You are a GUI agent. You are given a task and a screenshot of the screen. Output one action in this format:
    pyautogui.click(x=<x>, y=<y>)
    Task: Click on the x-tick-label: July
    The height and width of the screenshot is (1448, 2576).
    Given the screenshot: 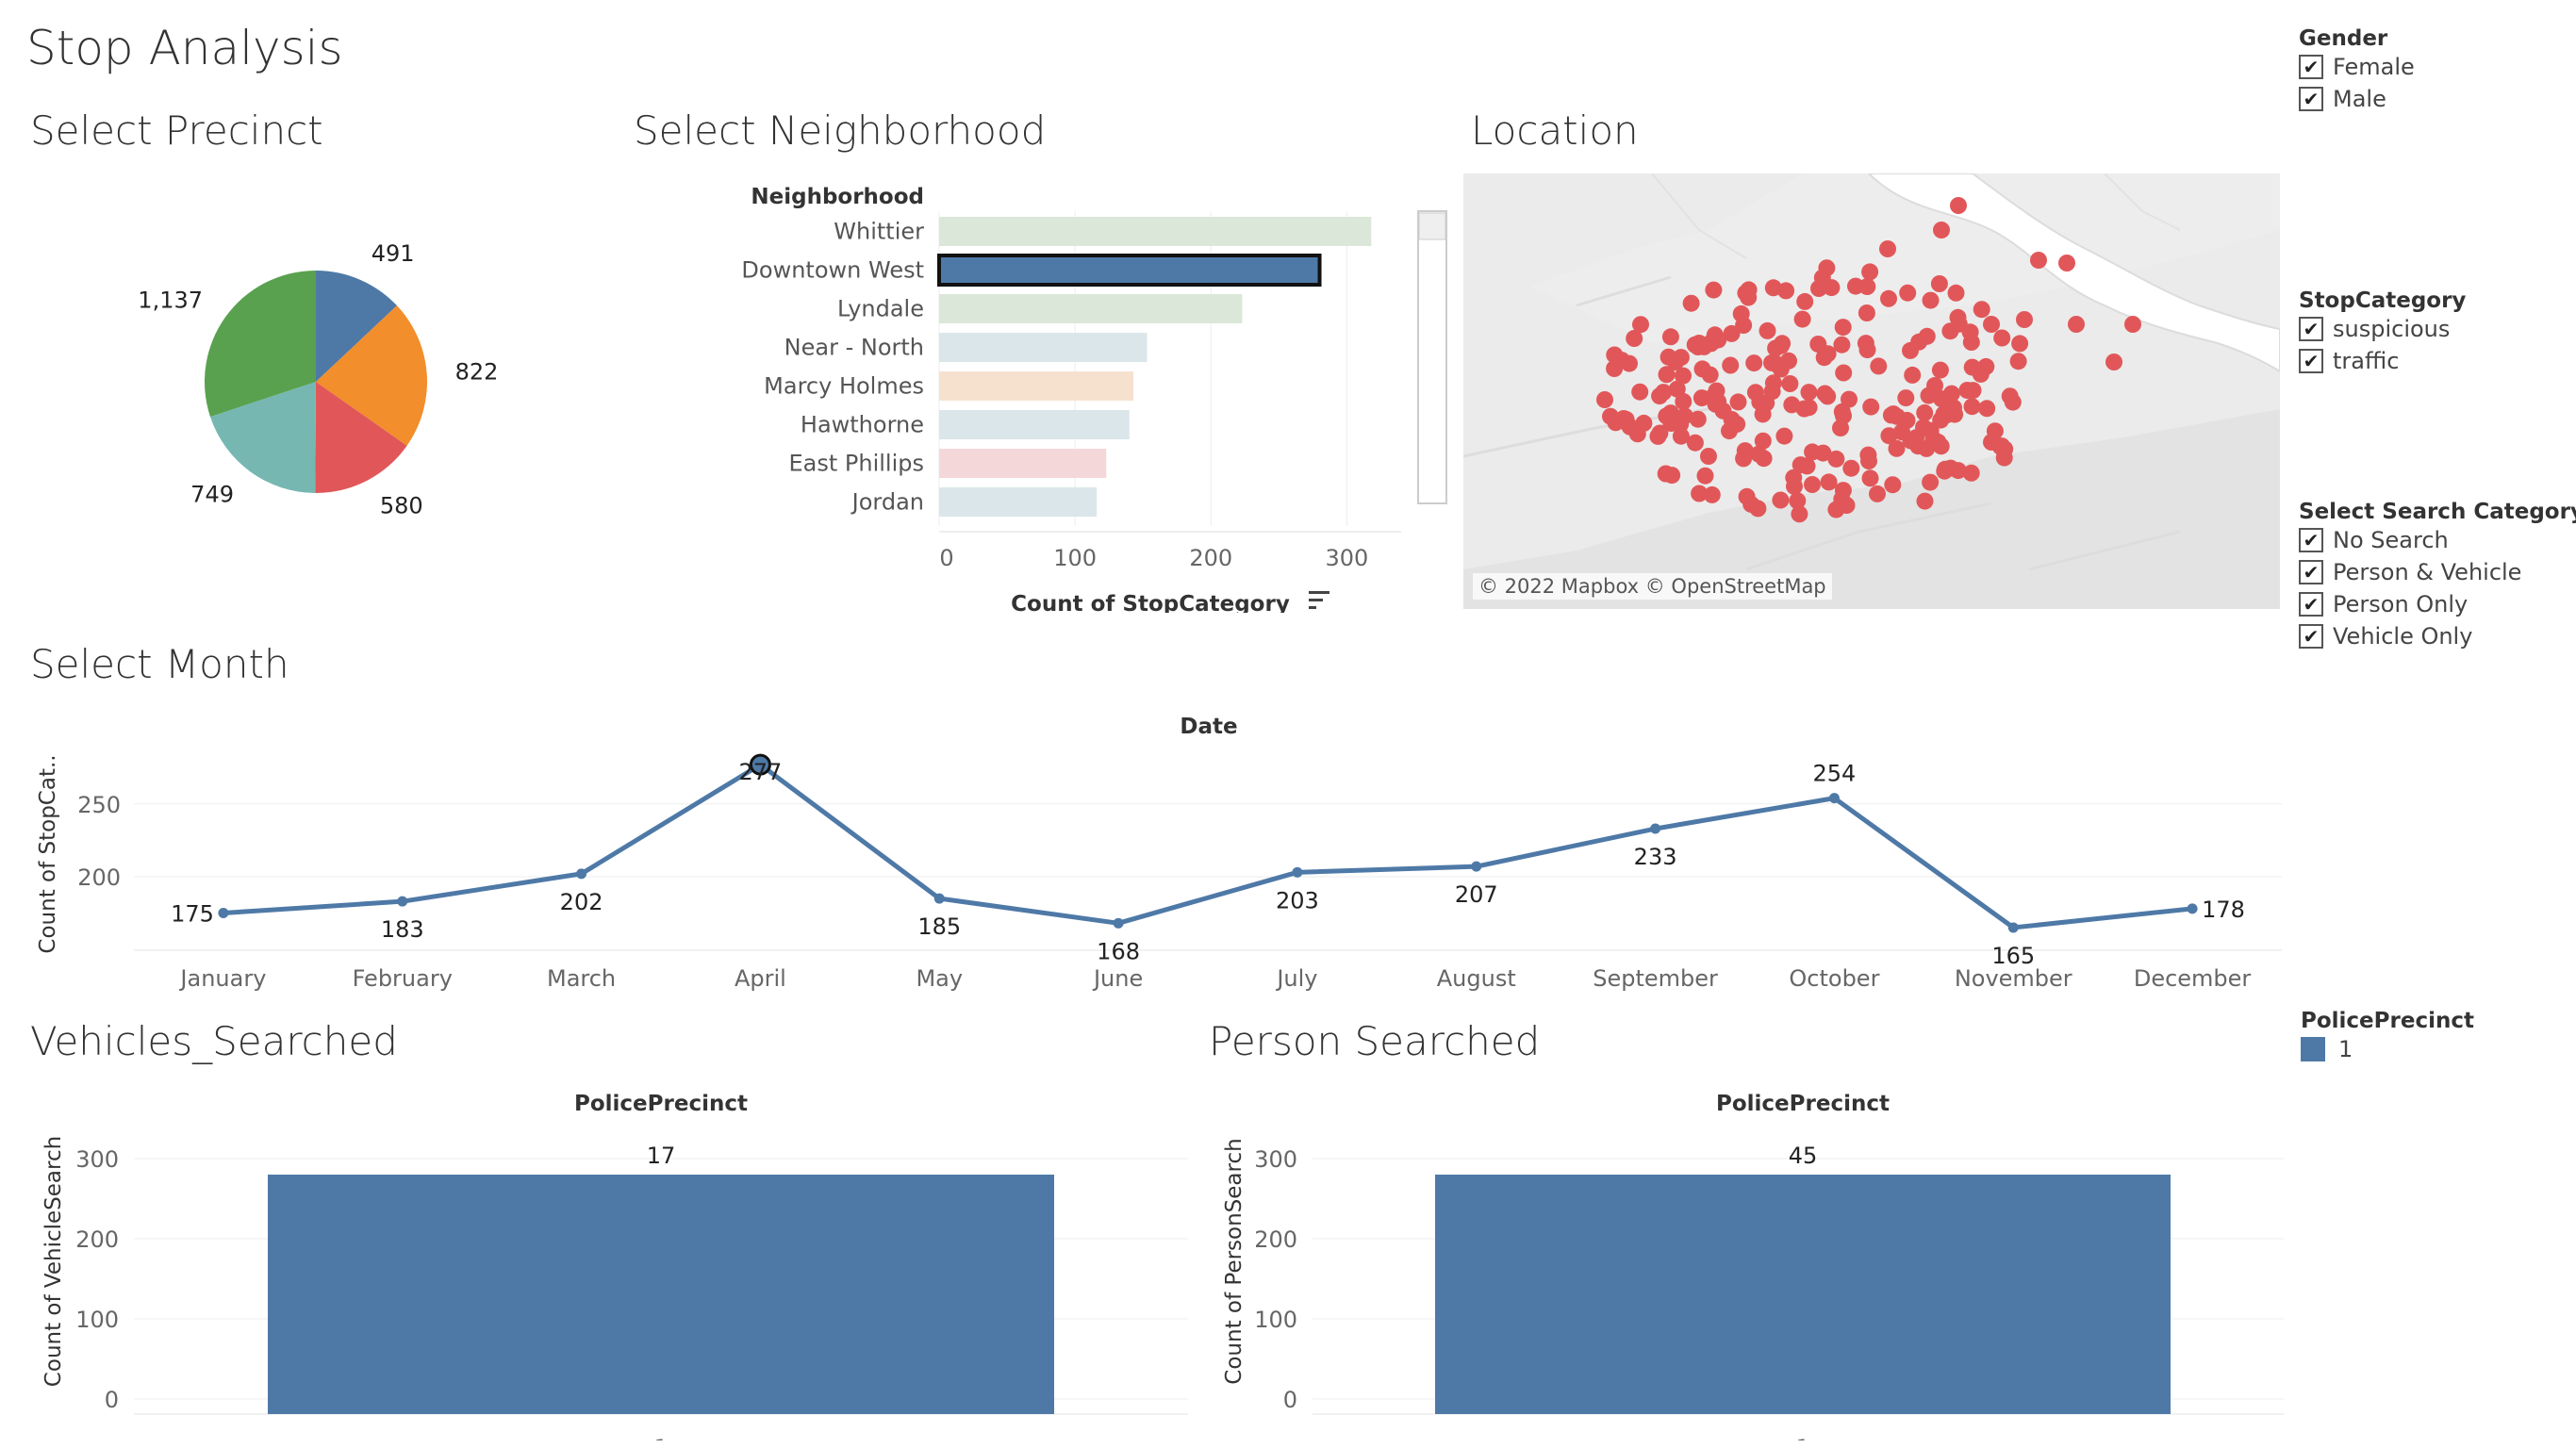 What is the action you would take?
    pyautogui.click(x=1296, y=979)
    